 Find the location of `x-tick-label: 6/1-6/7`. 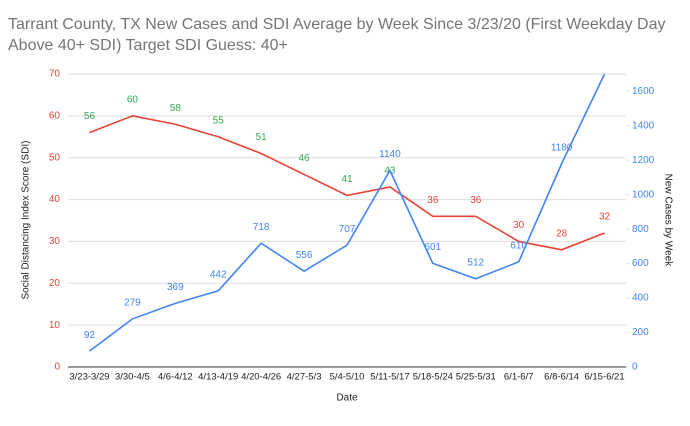

x-tick-label: 6/1-6/7 is located at coordinates (519, 377).